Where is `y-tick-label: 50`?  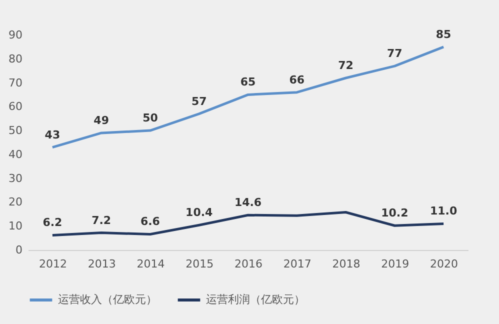
y-tick-label: 50 is located at coordinates (15, 131).